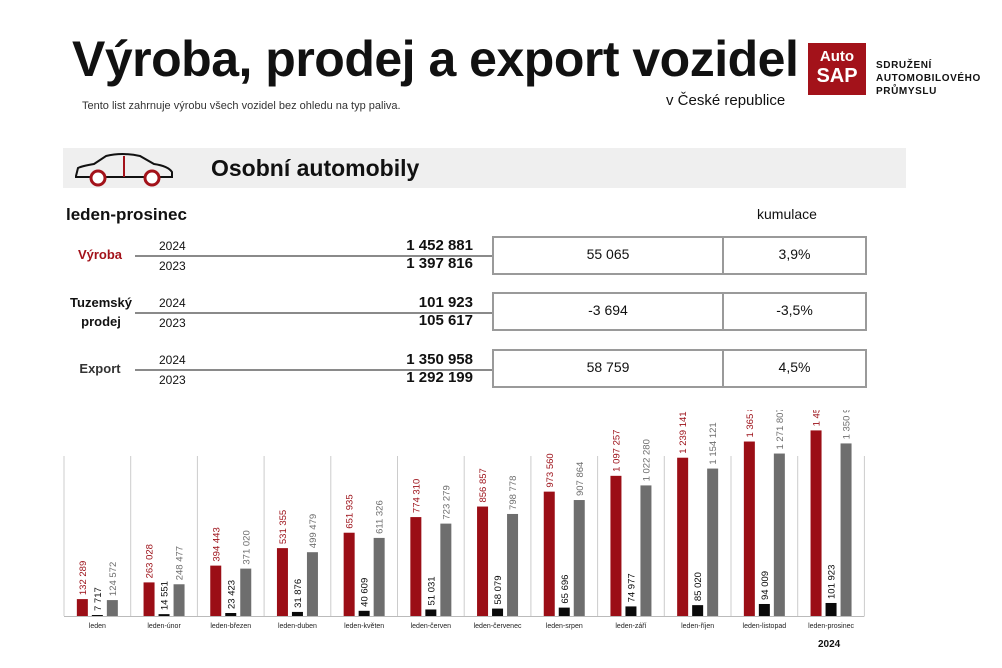  I want to click on chart-year-label: 2024, so click(829, 644).